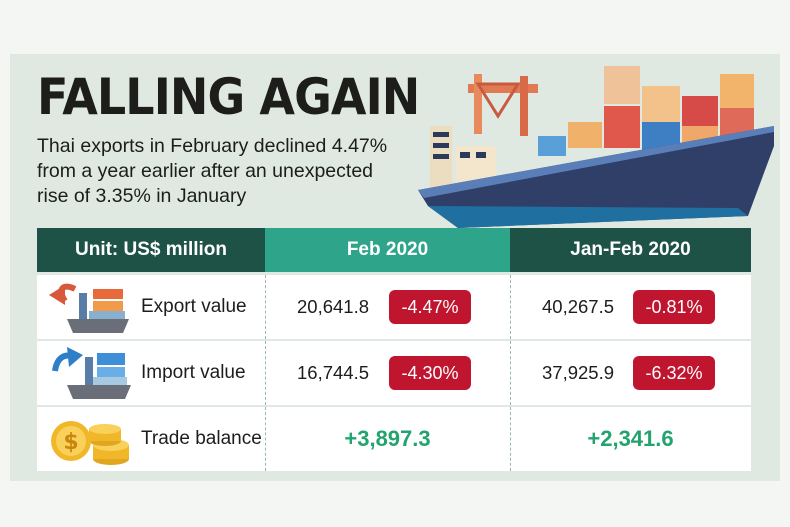  Describe the element at coordinates (151, 249) in the screenshot. I see `column-header-unit: Unit: US$ million` at that location.